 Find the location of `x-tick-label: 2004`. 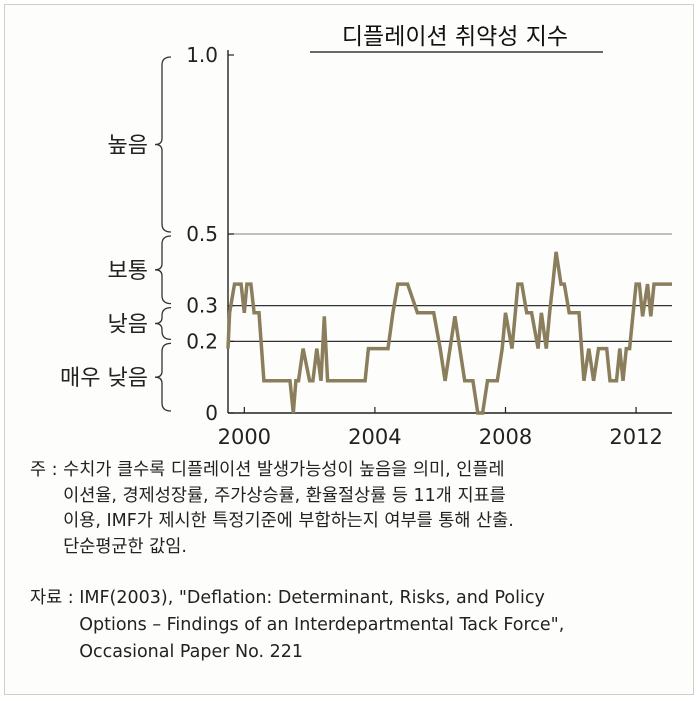

x-tick-label: 2004 is located at coordinates (374, 437).